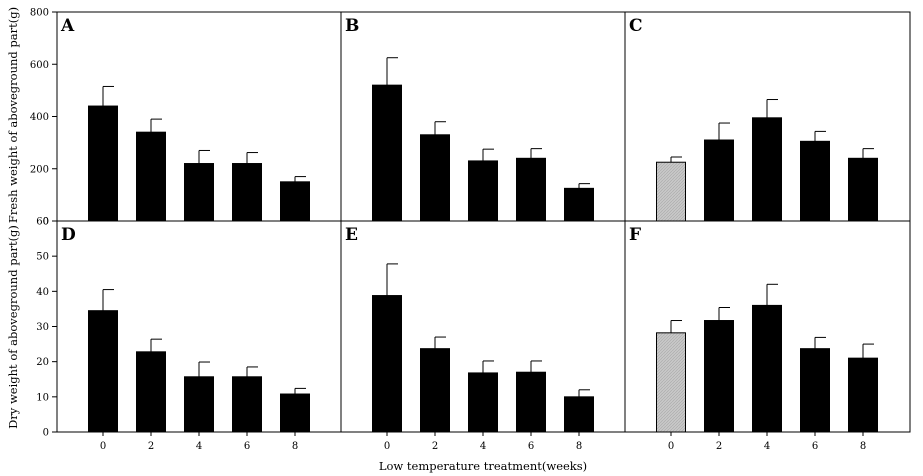 The height and width of the screenshot is (476, 923). Describe the element at coordinates (483, 116) in the screenshot. I see `panel-b: B` at that location.